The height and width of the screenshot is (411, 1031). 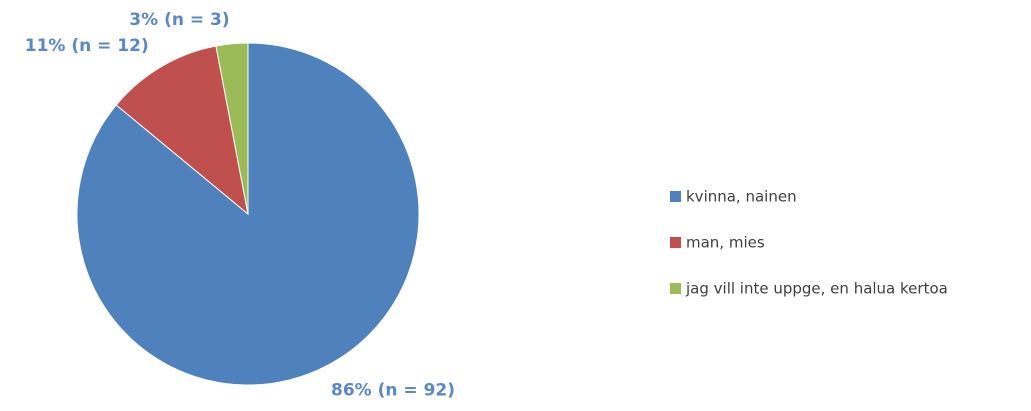 What do you see at coordinates (816, 289) in the screenshot?
I see `legend-label: jag vill inte uppge, en halua kertoa` at bounding box center [816, 289].